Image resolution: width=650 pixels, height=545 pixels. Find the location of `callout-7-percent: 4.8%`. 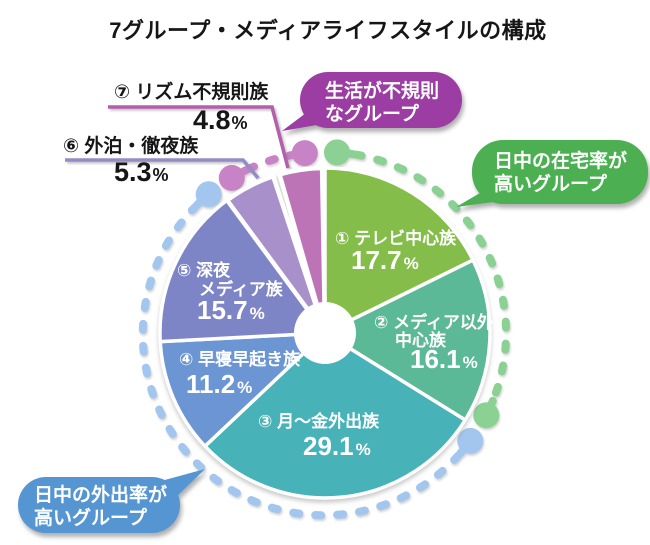

callout-7-percent: 4.8% is located at coordinates (220, 120).